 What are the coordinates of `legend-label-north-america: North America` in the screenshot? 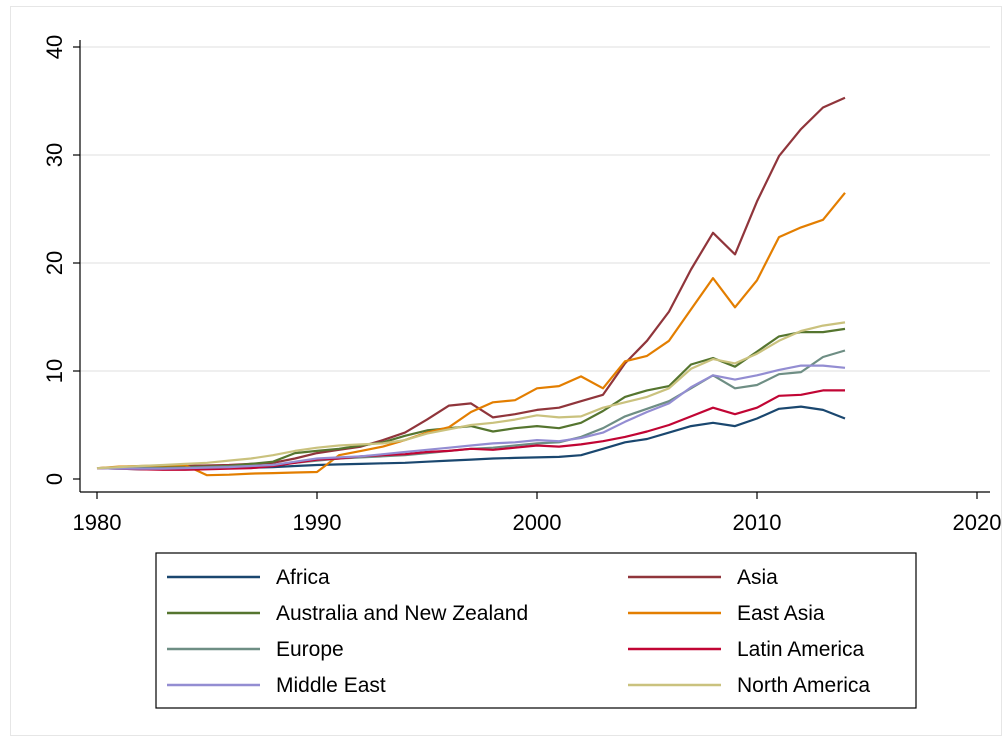 It's located at (803, 685).